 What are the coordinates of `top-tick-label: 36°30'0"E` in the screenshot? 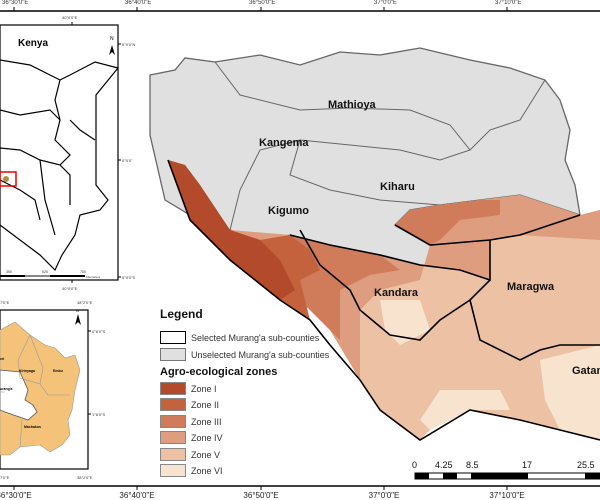 It's located at (15, 3).